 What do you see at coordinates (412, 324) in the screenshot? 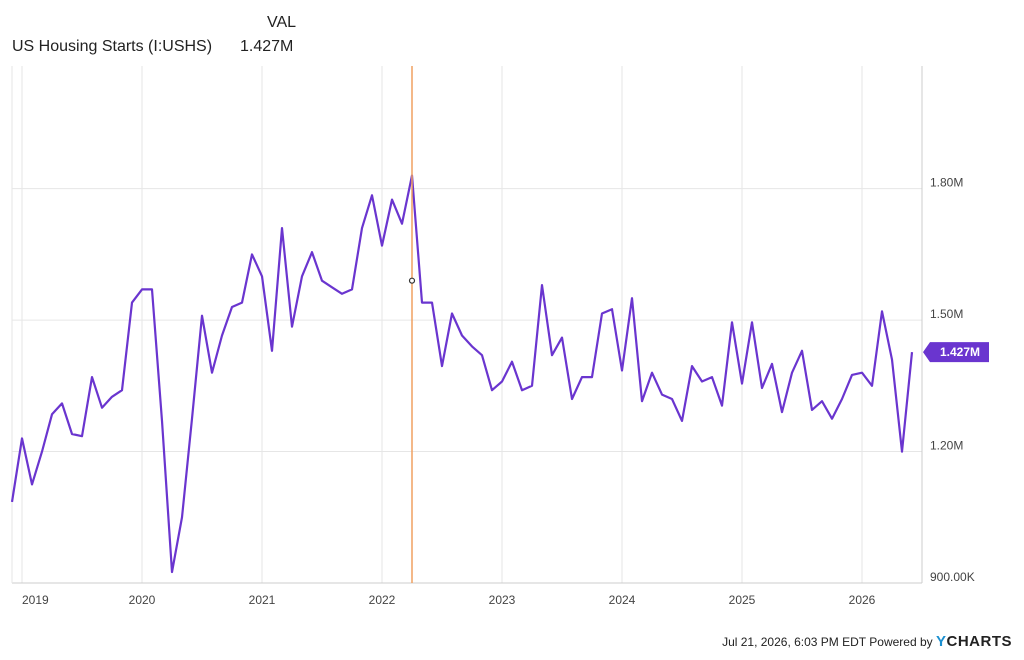
I see `cursor-layer` at bounding box center [412, 324].